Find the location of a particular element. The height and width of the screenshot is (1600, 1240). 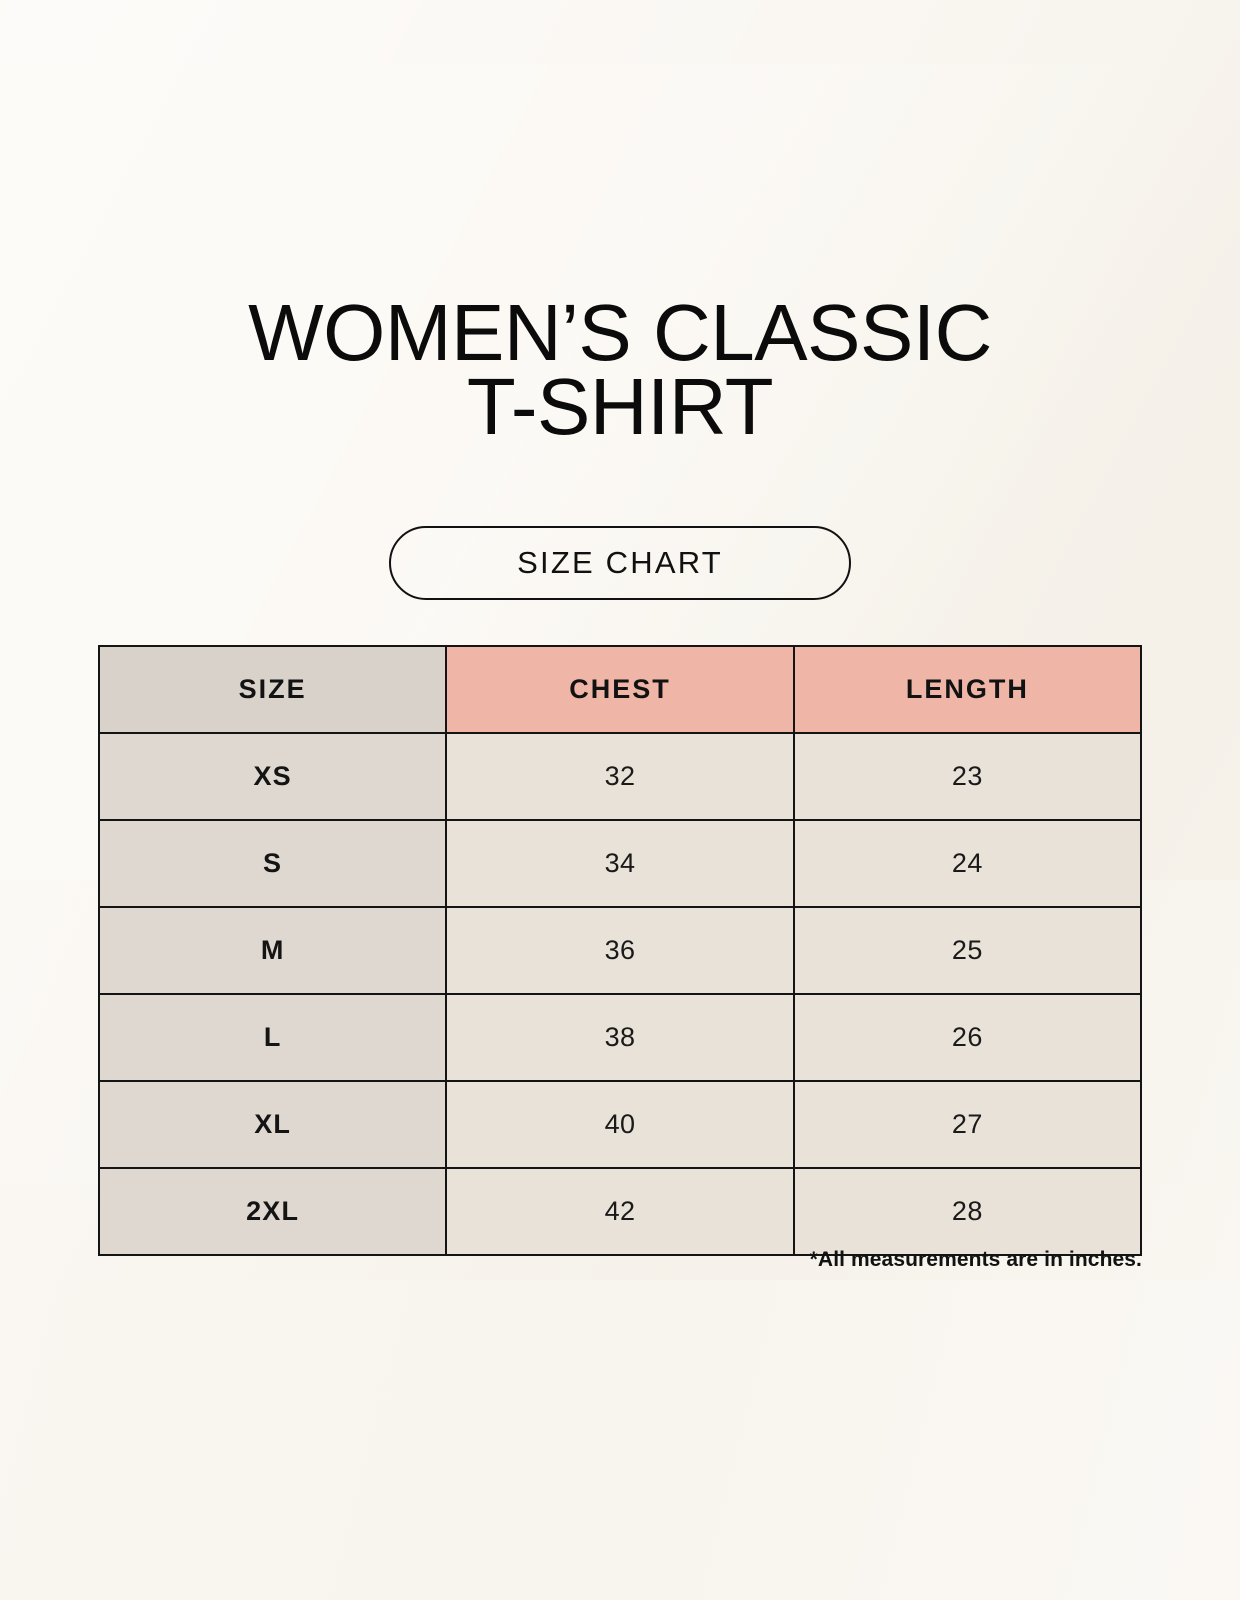

cell-chest: 38 is located at coordinates (620, 1037).